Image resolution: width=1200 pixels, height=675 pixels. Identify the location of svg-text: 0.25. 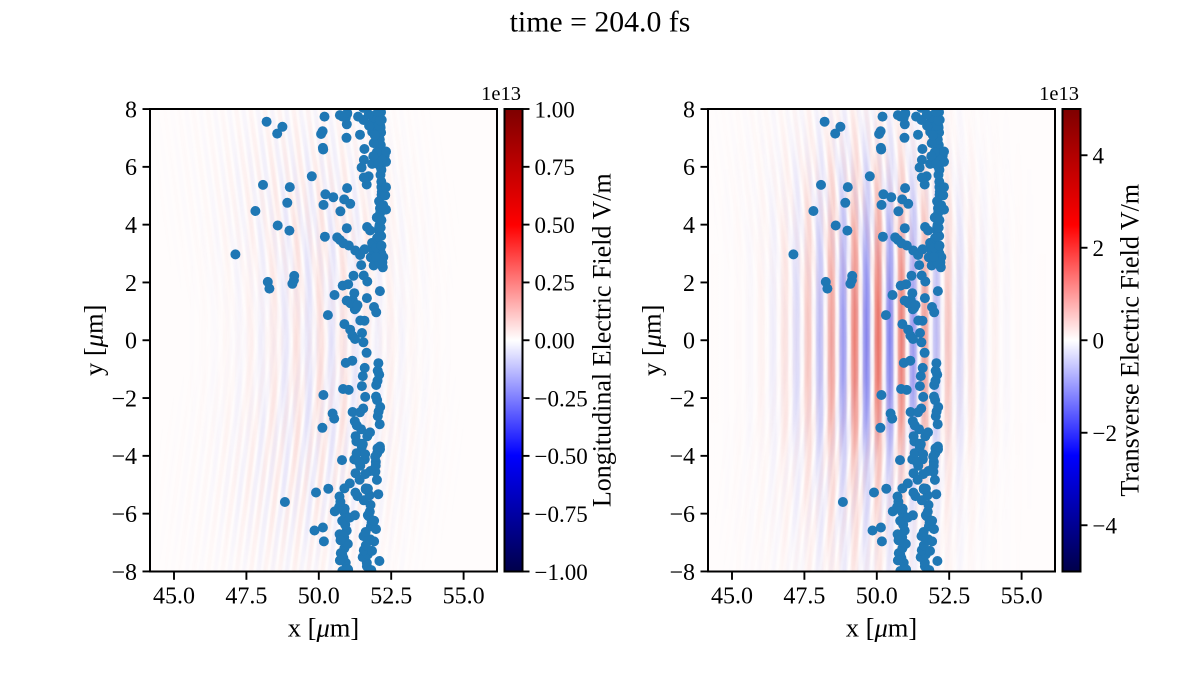
(555, 283).